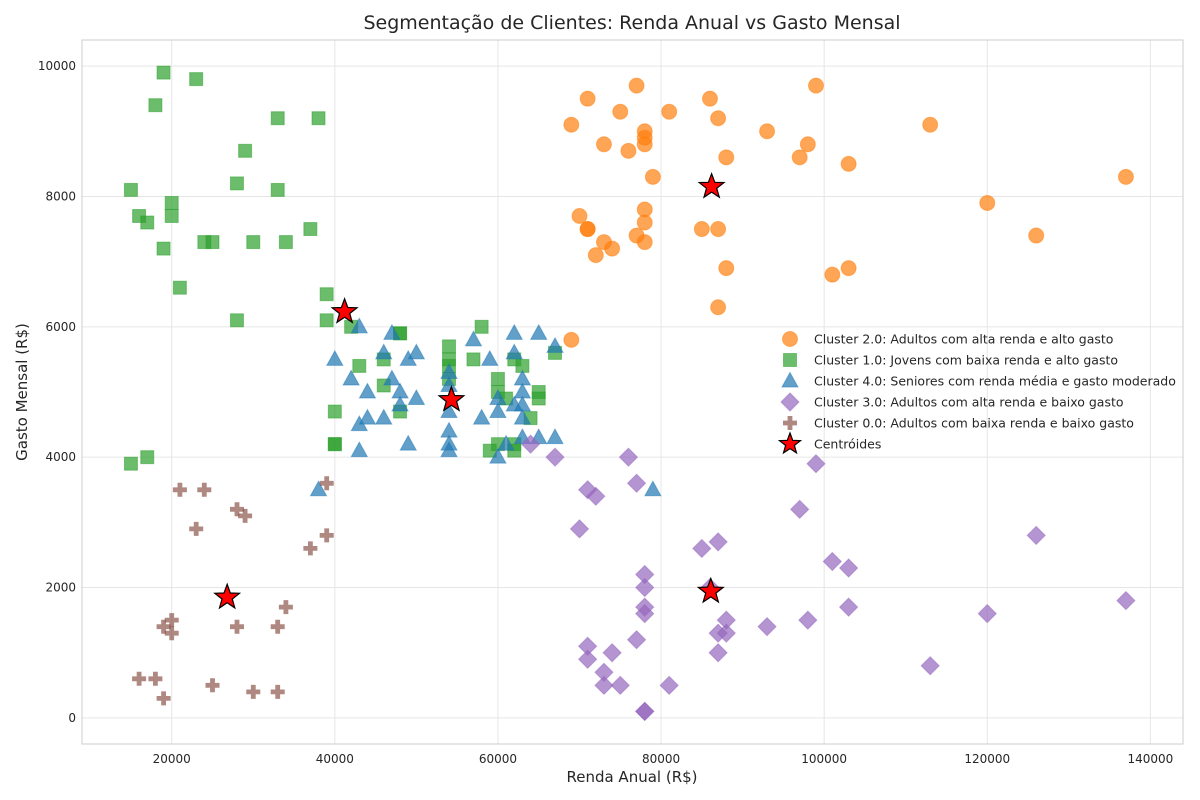 The width and height of the screenshot is (1200, 800). What do you see at coordinates (847, 444) in the screenshot?
I see `legend-label: Centróides` at bounding box center [847, 444].